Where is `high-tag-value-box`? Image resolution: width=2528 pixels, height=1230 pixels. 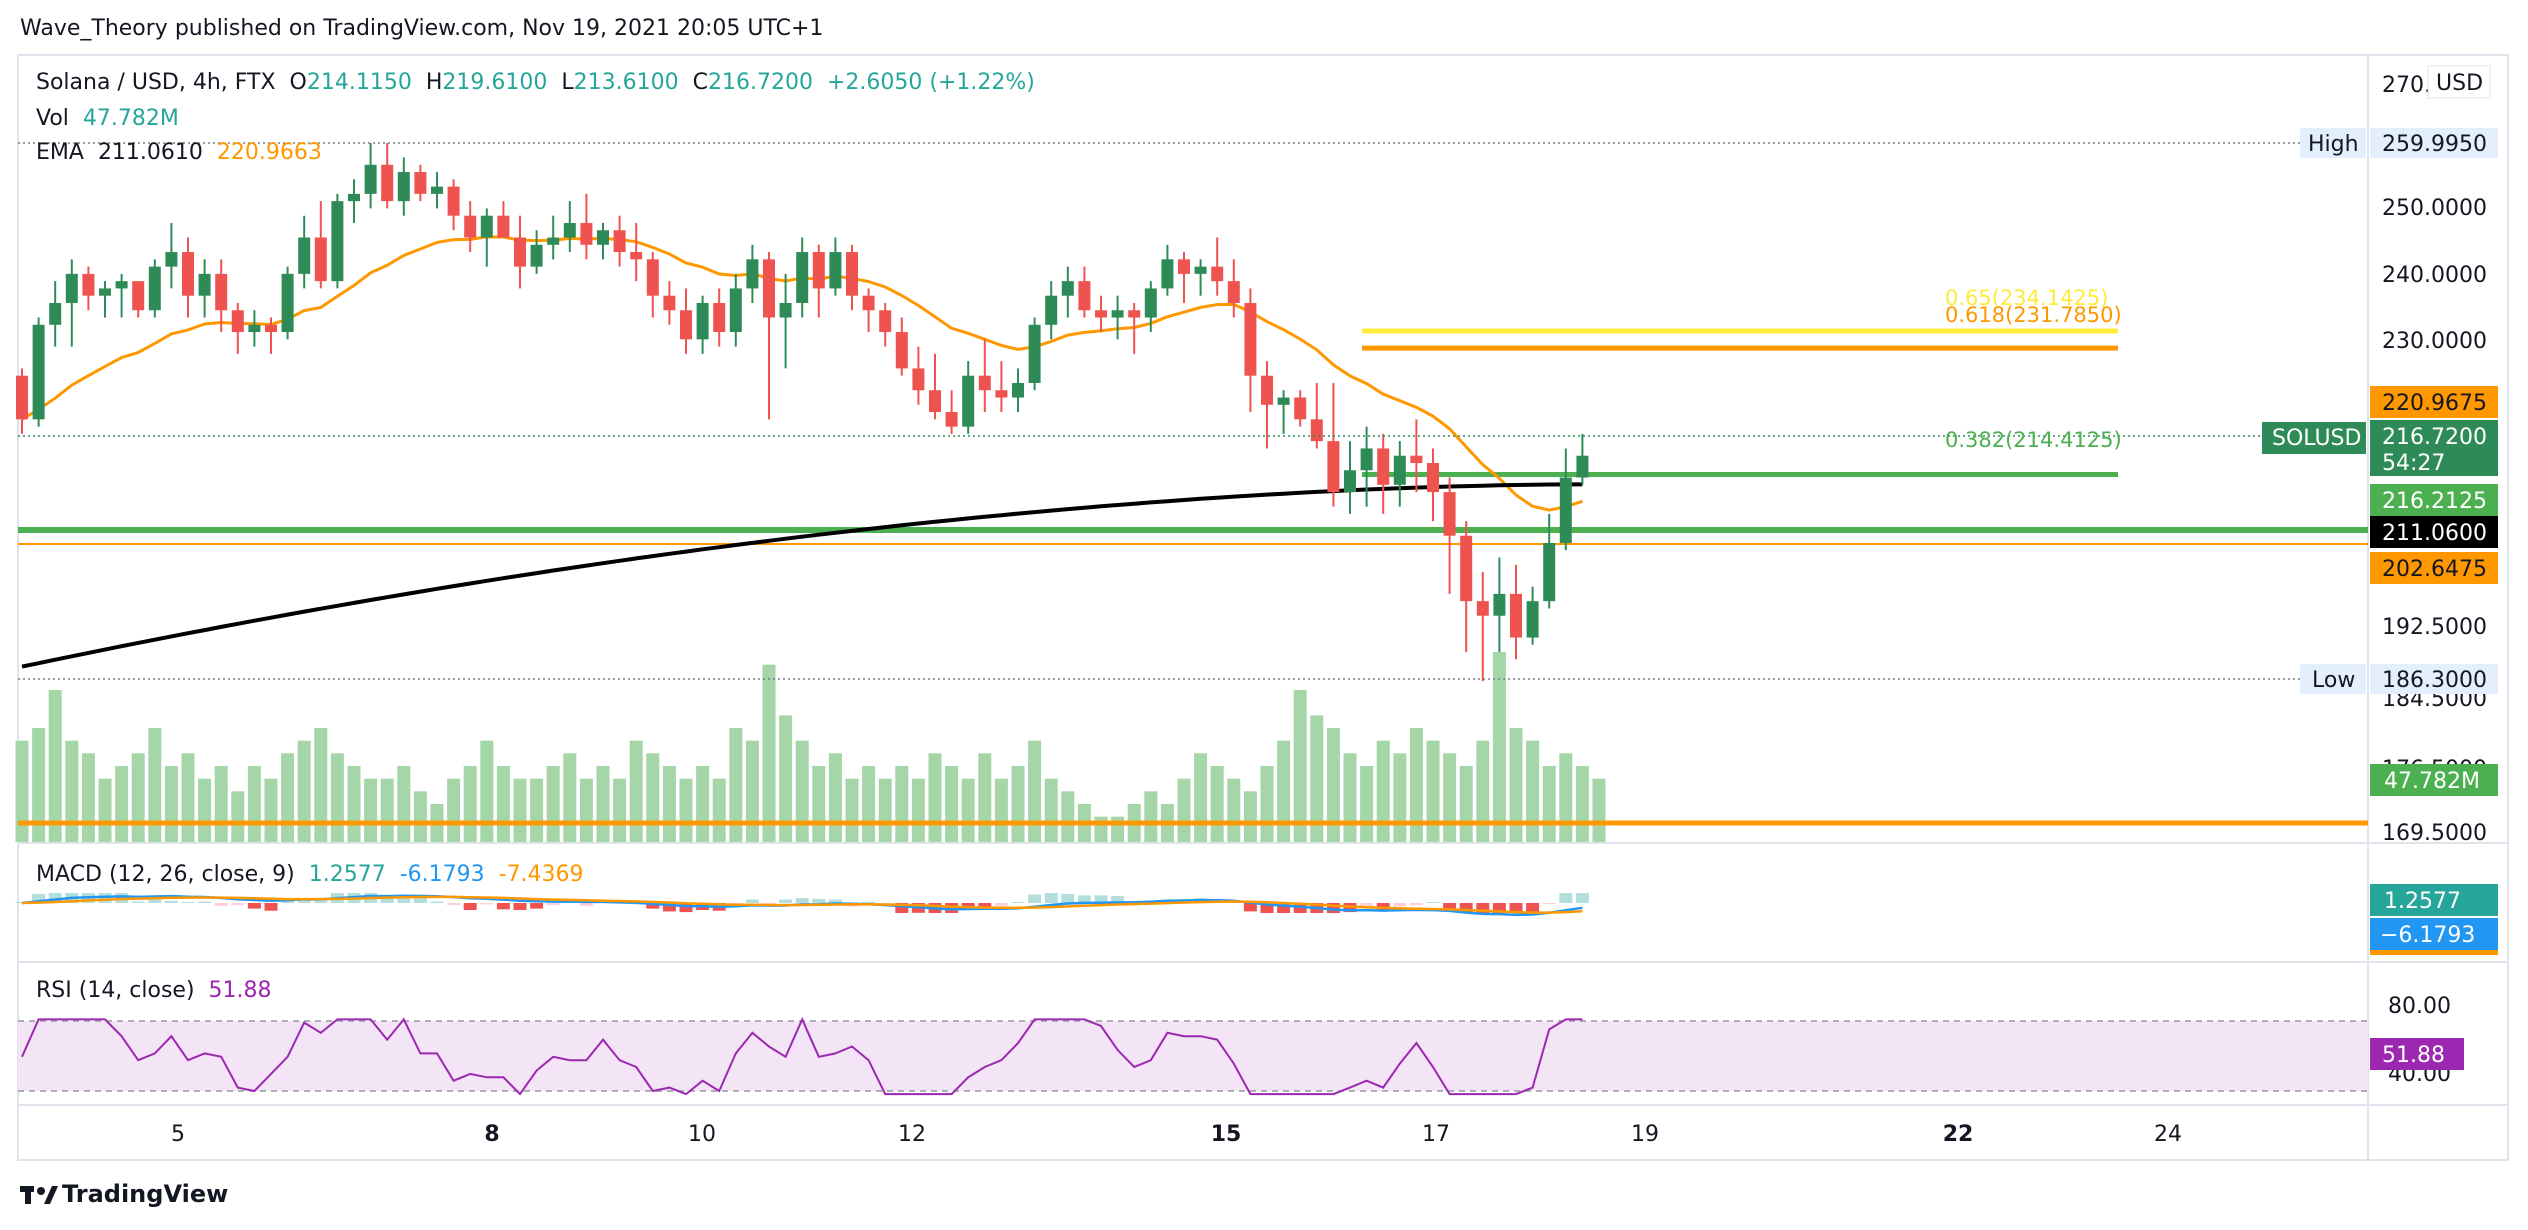 high-tag-value-box is located at coordinates (2434, 143).